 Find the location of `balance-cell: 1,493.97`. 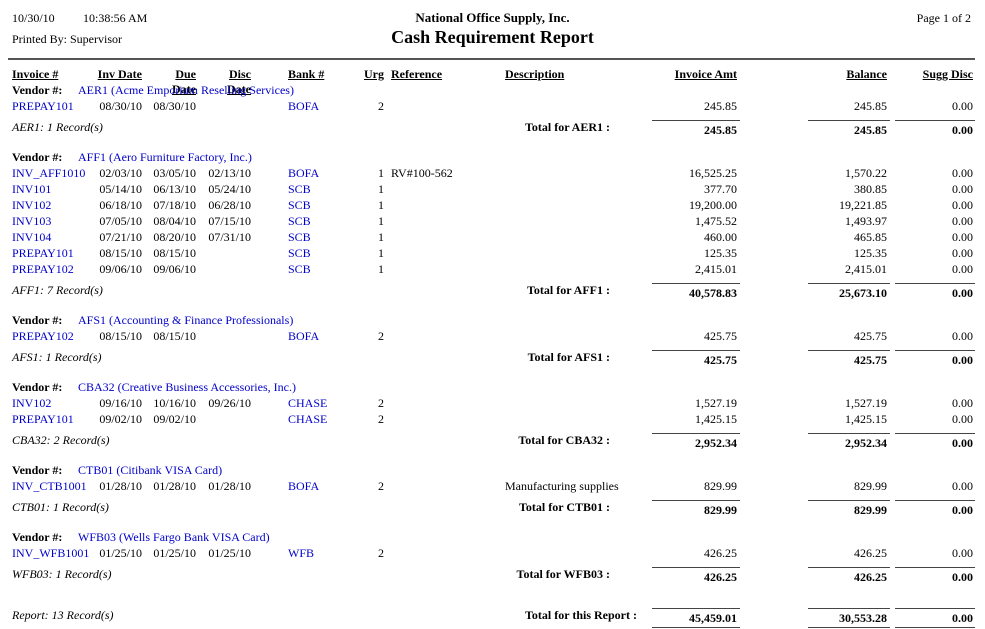

balance-cell: 1,493.97 is located at coordinates (866, 221).